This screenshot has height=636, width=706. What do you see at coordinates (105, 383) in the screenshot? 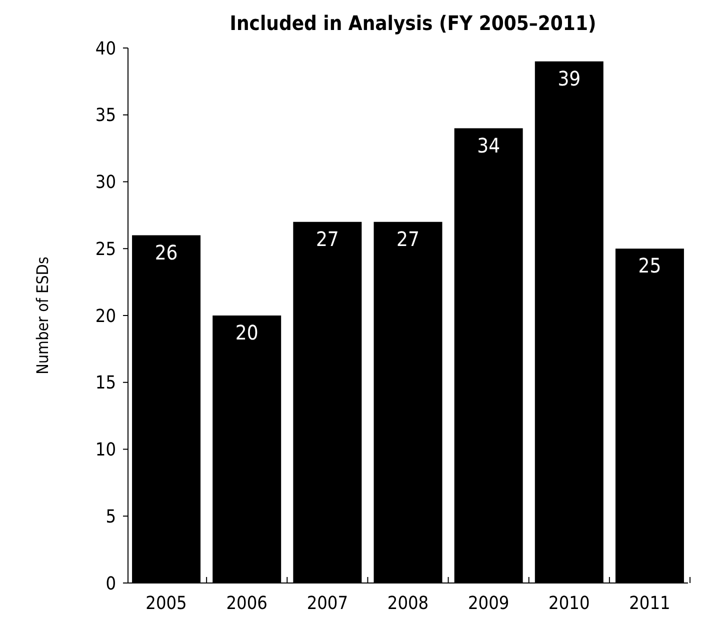
I see `y-tick-label: 15` at bounding box center [105, 383].